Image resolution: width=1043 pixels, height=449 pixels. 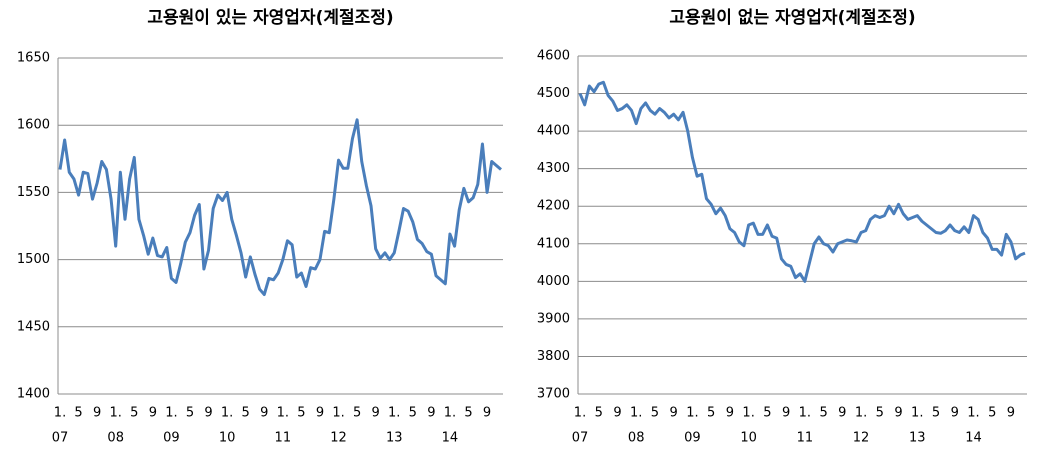 What do you see at coordinates (33, 326) in the screenshot?
I see `y-tick-label: 1450` at bounding box center [33, 326].